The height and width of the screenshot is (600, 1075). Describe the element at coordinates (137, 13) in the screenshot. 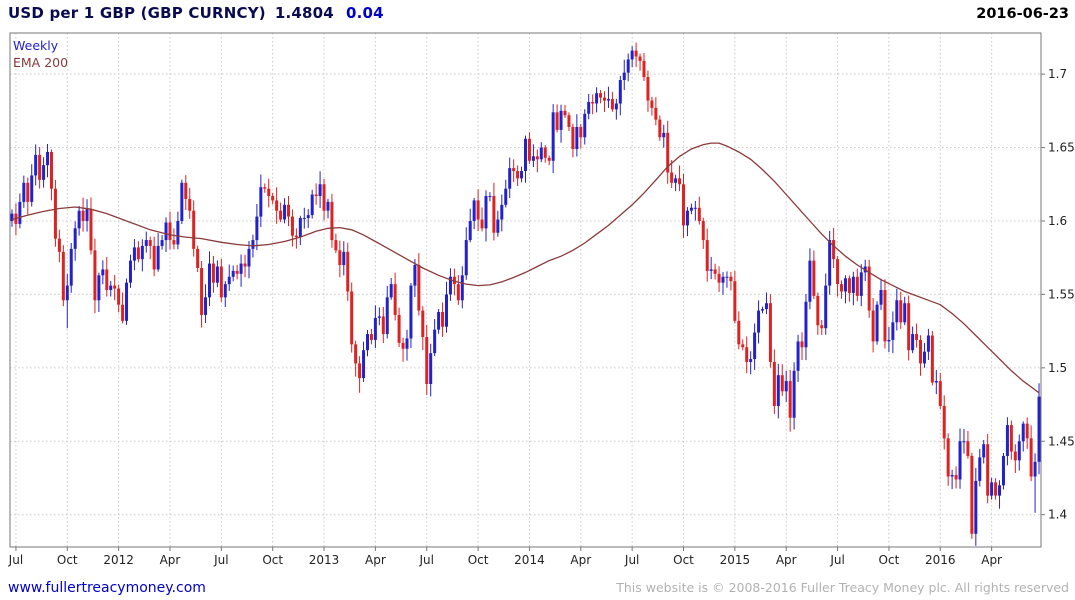

I see `instrument-name: USD per 1 GBP (GBP CURNCY)` at that location.